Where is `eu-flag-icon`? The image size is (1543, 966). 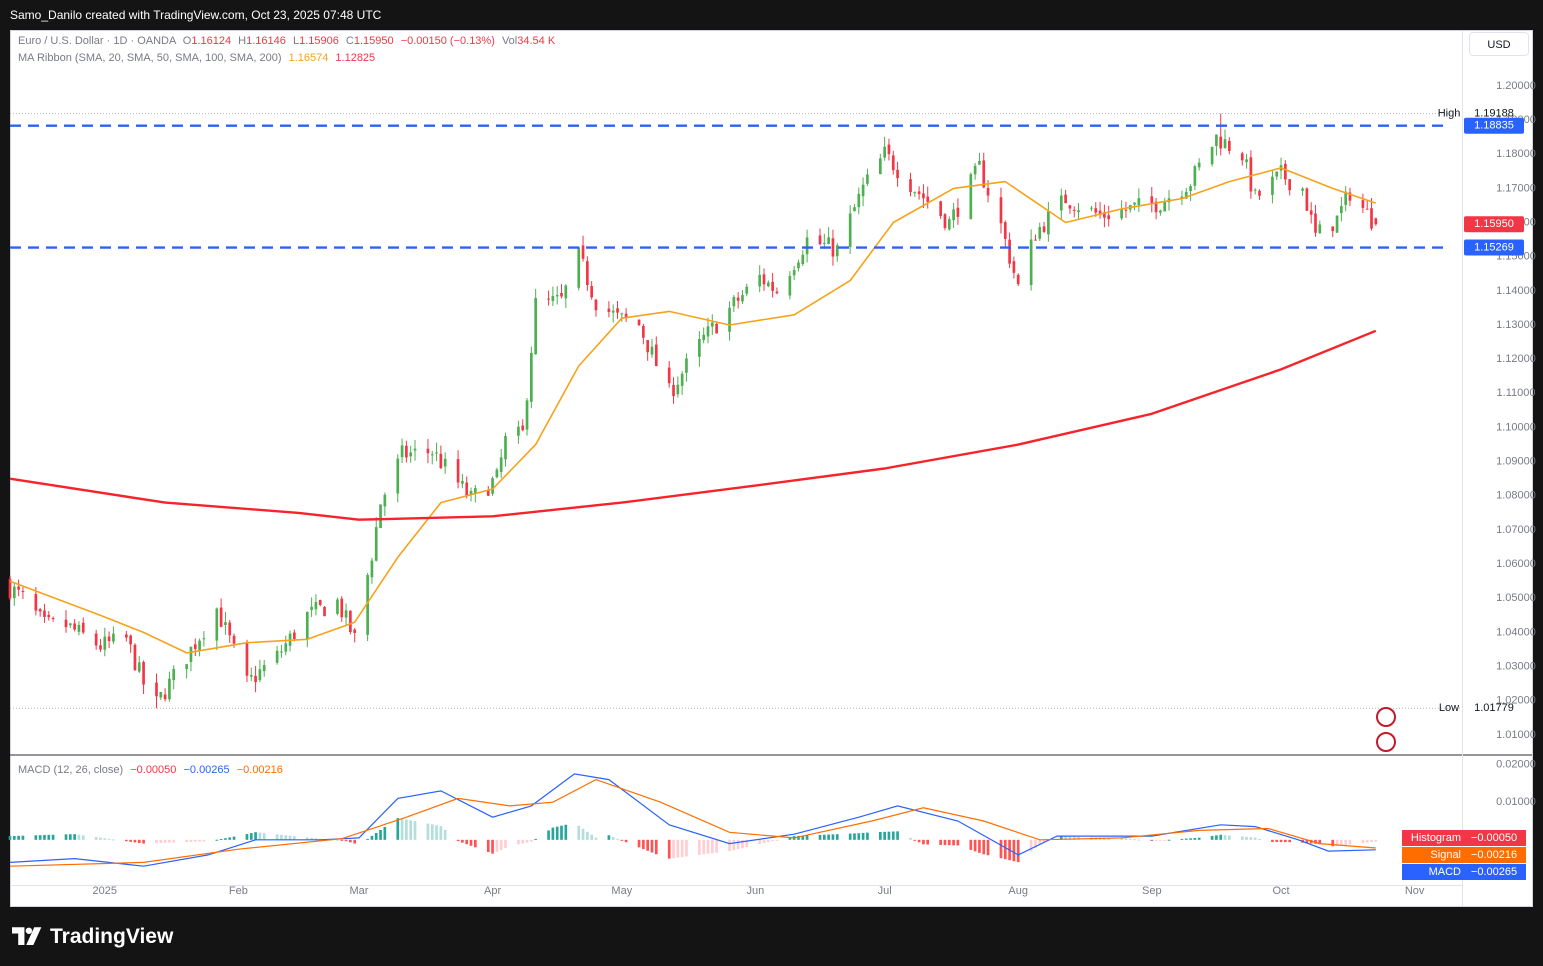
eu-flag-icon is located at coordinates (1386, 717).